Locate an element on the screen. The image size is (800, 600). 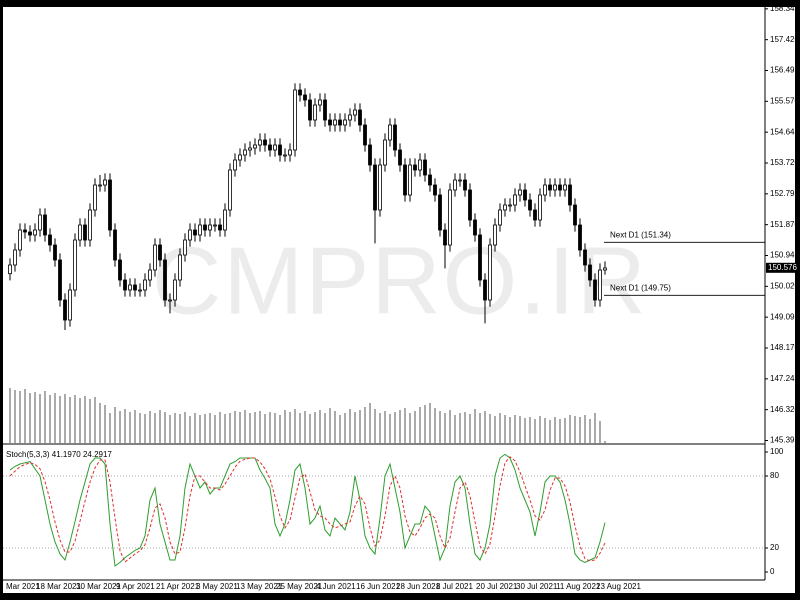
y-tick-label: 158.345 is located at coordinates (784, 8).